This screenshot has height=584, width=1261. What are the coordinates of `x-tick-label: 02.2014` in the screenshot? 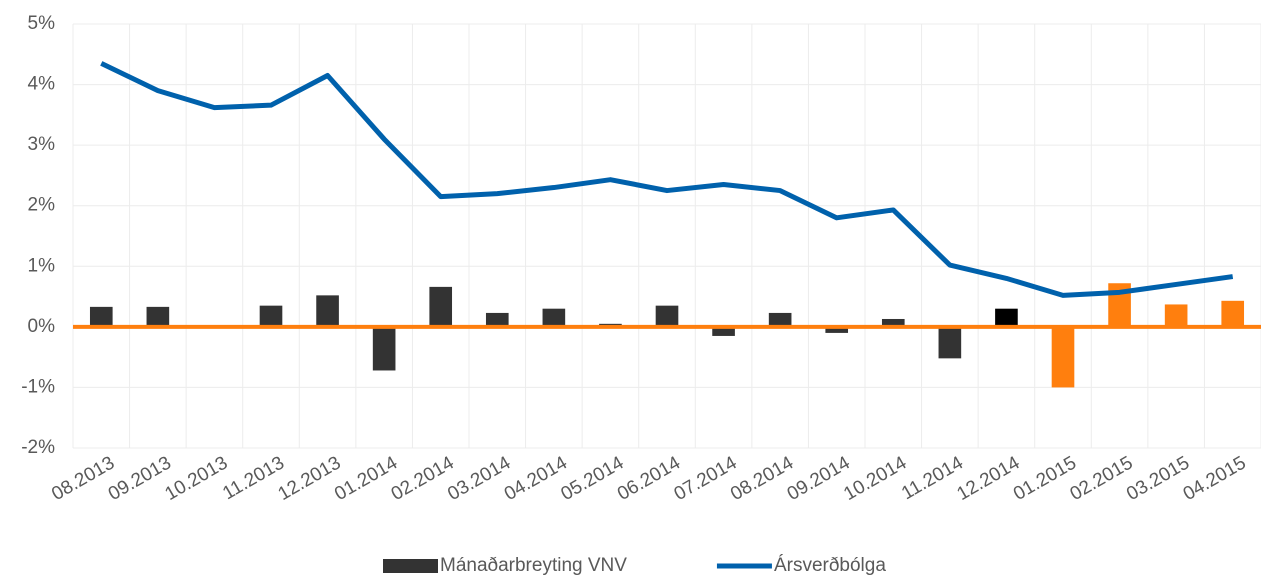 It's located at (423, 478).